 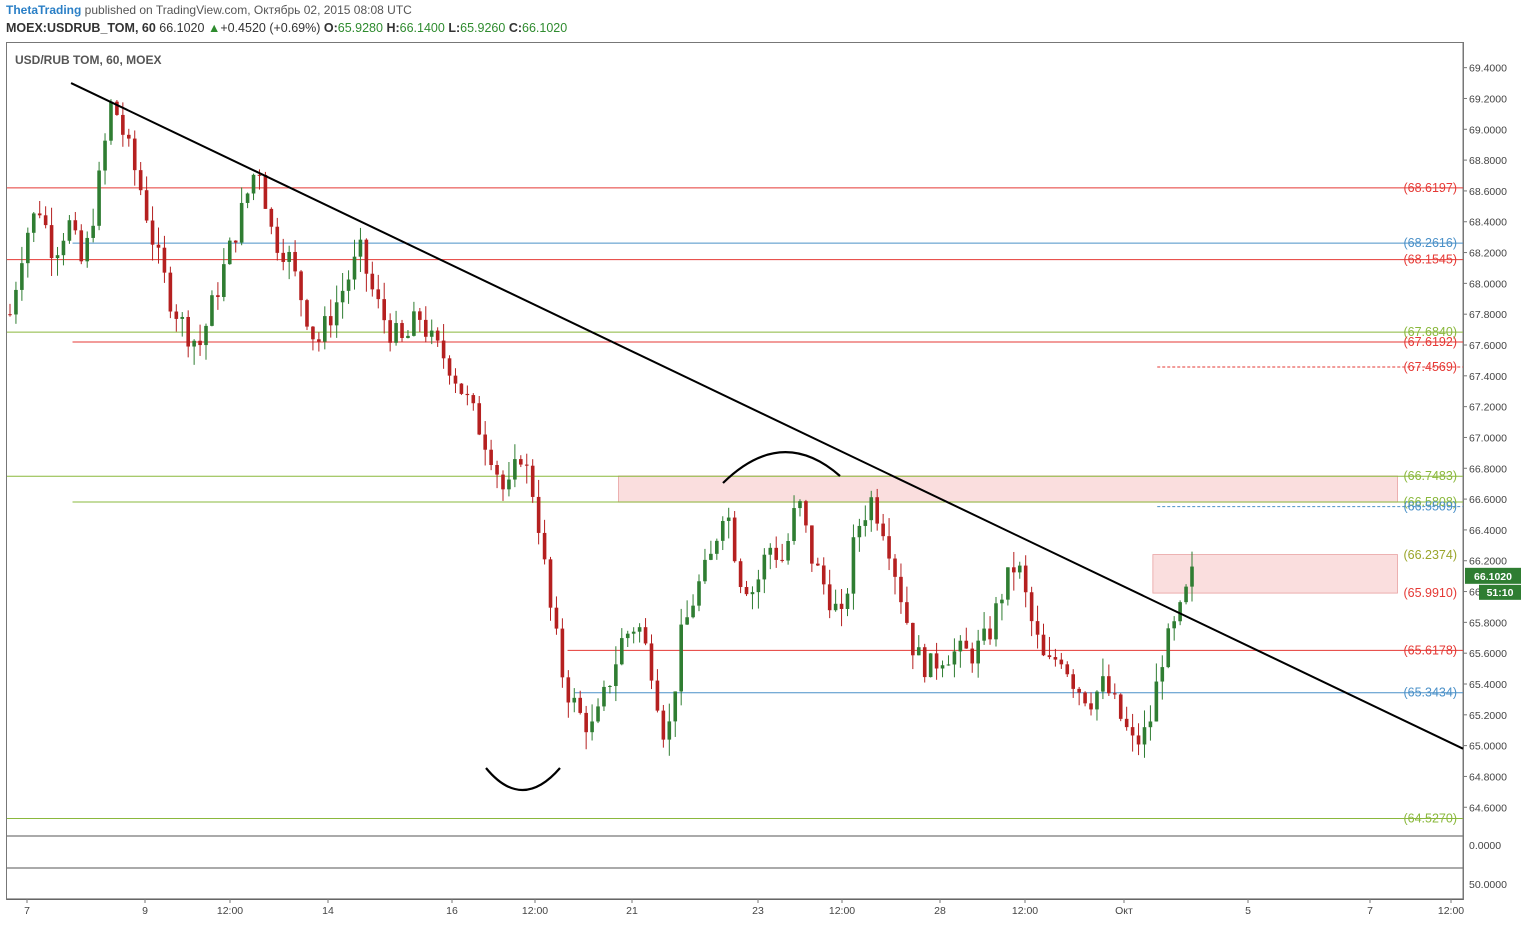 What do you see at coordinates (1488, 747) in the screenshot?
I see `y-tick-label: 65.0000` at bounding box center [1488, 747].